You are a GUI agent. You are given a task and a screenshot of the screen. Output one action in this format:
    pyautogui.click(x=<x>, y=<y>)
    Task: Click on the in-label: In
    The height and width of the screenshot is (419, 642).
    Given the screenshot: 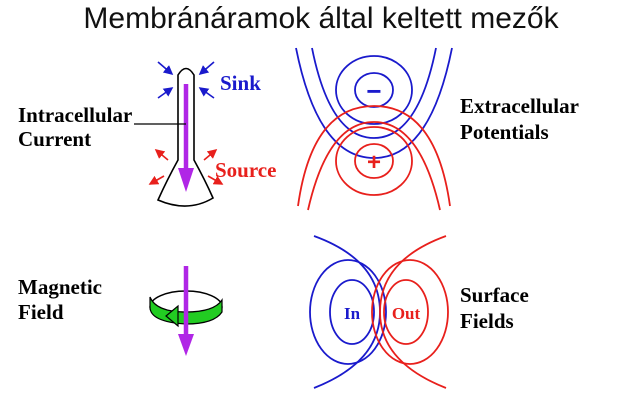 What is the action you would take?
    pyautogui.click(x=352, y=313)
    